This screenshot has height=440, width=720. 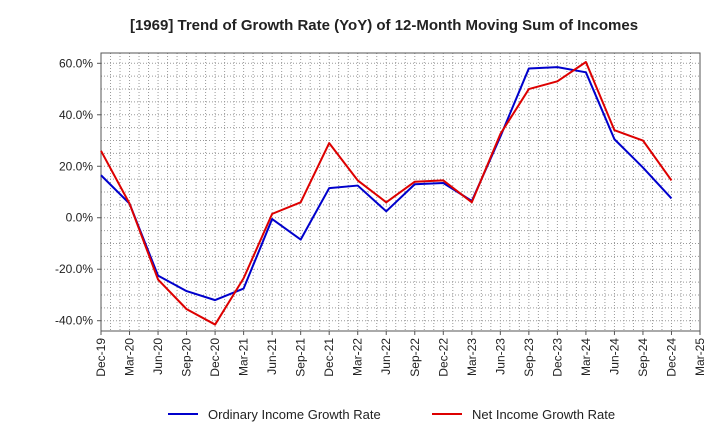 I want to click on x-tick-label: Sep-21, so click(x=301, y=357).